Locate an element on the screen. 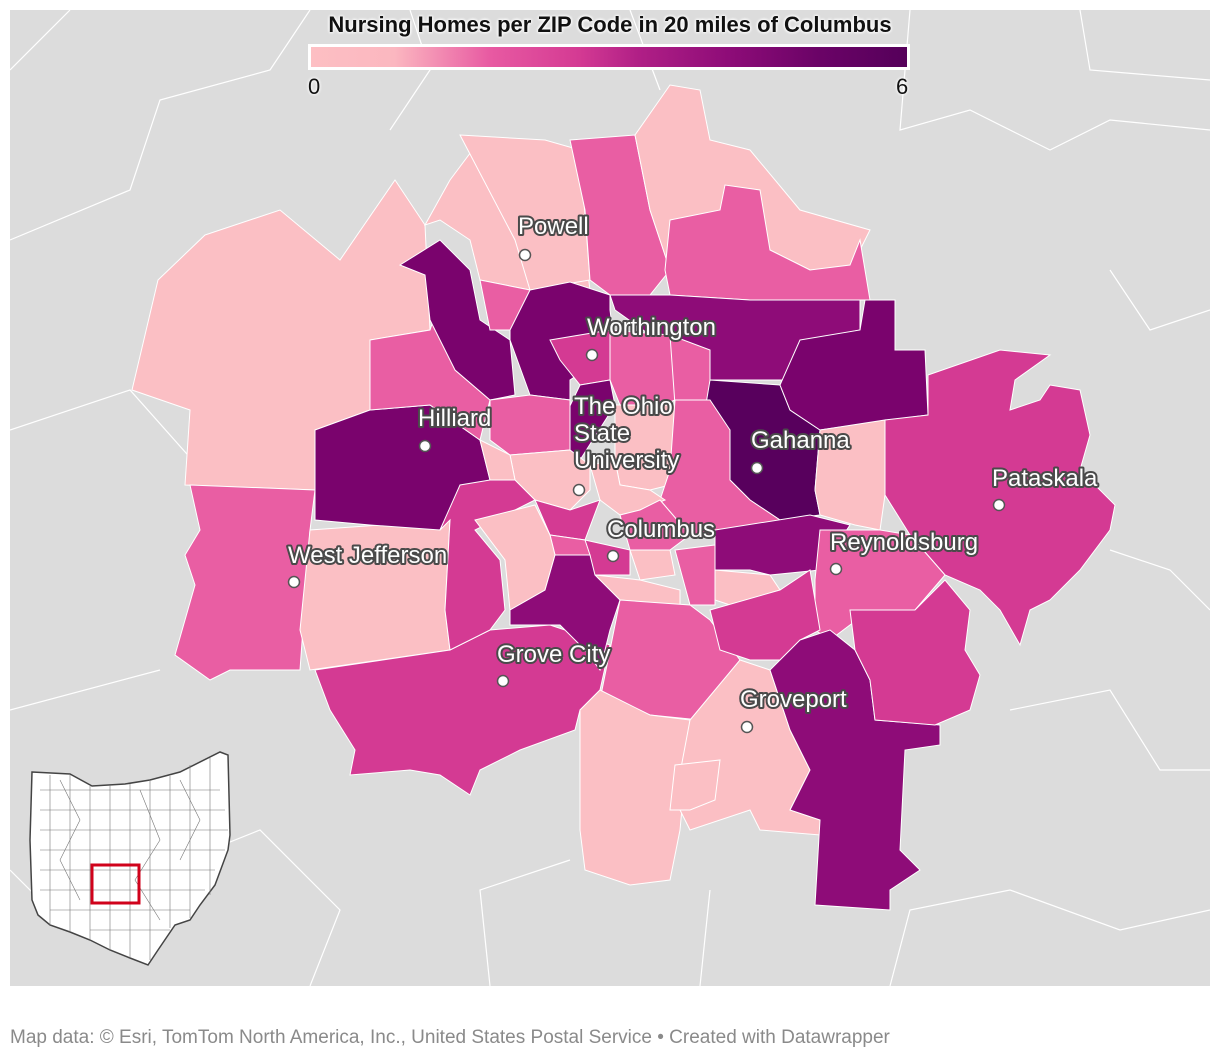 This screenshot has width=1220, height=1062. city-marker-grove-city is located at coordinates (503, 681).